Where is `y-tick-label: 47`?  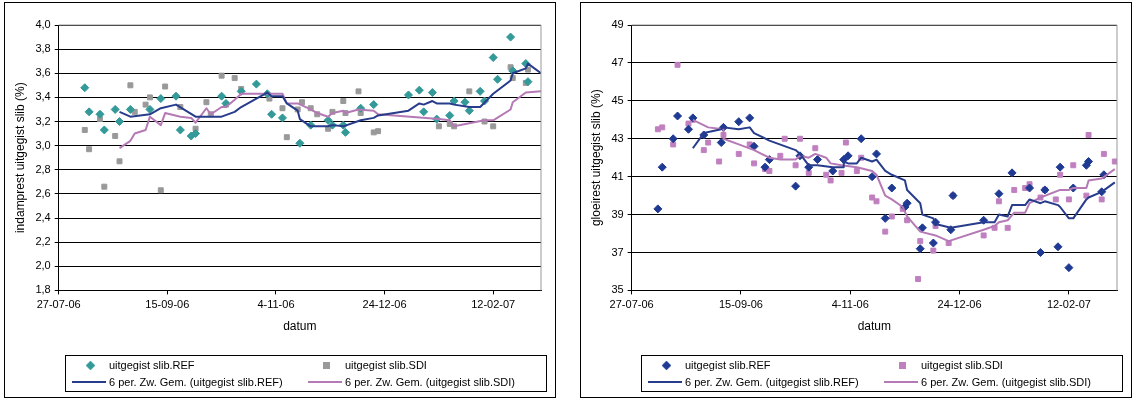 y-tick-label: 47 is located at coordinates (617, 61).